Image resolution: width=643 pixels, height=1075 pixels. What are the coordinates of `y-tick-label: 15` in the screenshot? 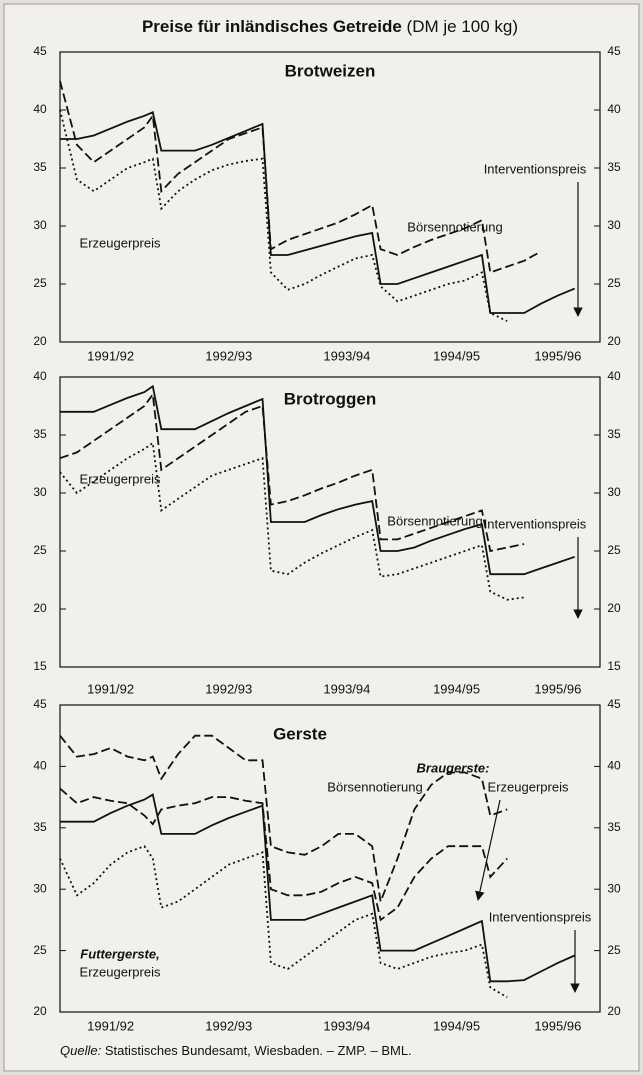 It's located at (40, 666).